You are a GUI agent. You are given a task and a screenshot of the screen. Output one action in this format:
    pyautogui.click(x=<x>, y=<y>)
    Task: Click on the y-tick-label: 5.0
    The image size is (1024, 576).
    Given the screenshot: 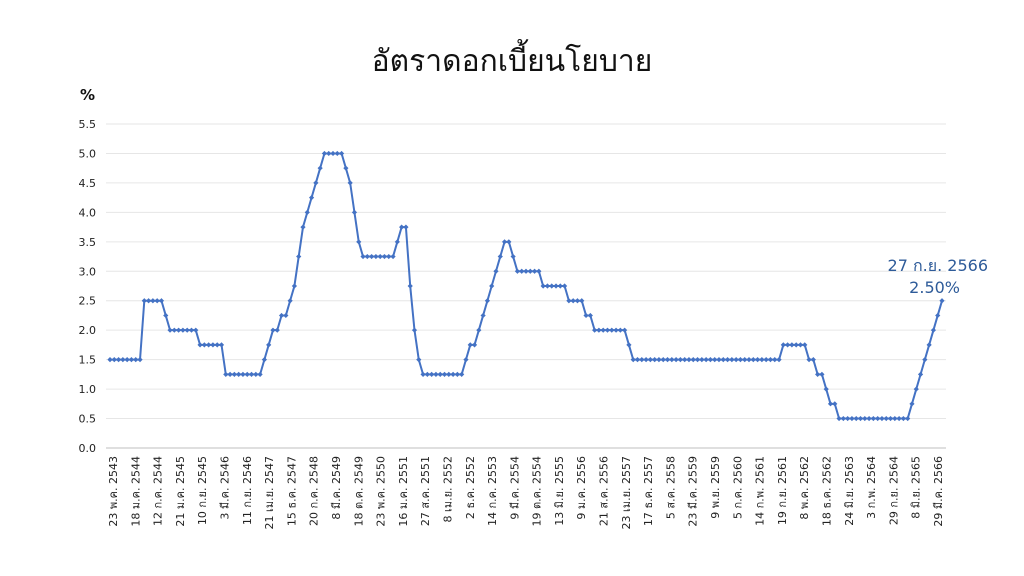 What is the action you would take?
    pyautogui.click(x=88, y=153)
    